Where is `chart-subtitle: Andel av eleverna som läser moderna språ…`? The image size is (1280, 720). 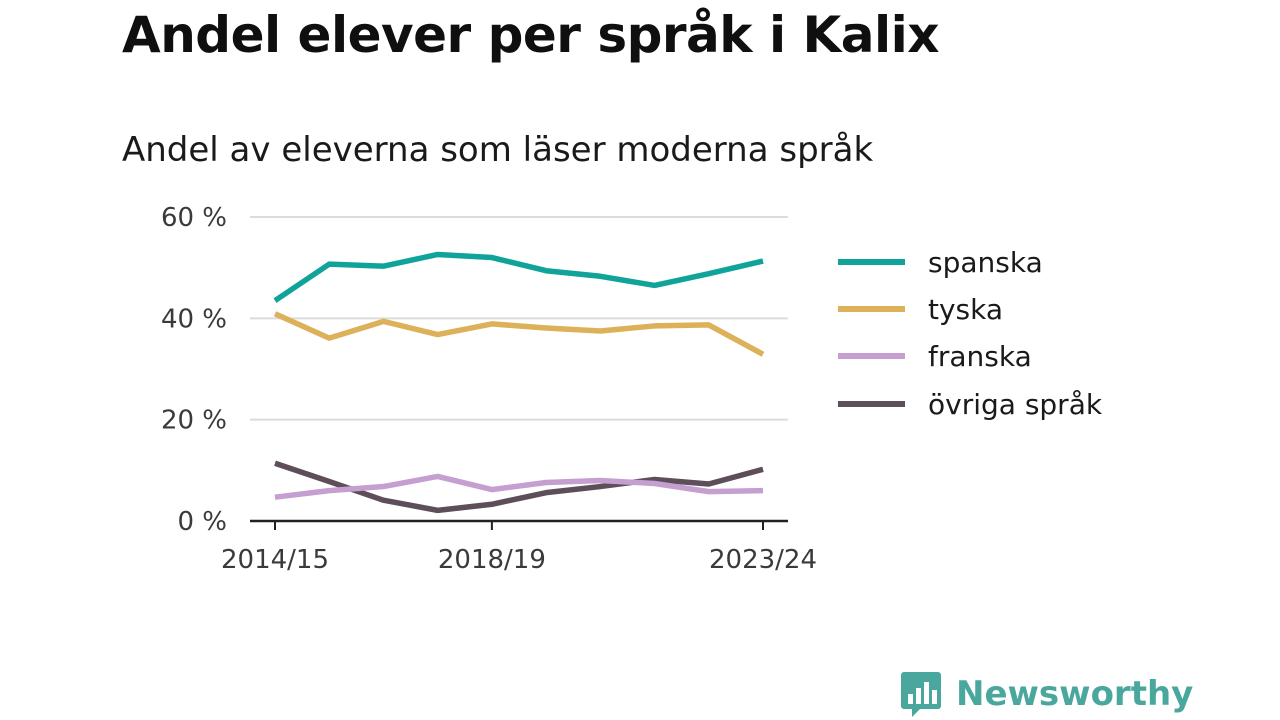
chart-subtitle: Andel av eleverna som läser moderna språ… is located at coordinates (498, 150).